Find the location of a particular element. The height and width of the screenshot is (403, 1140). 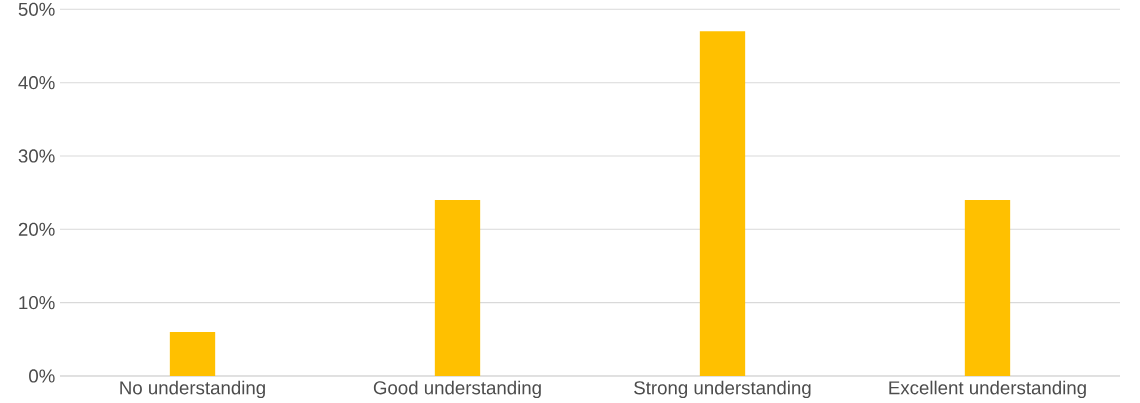

y-tick-label: 30% is located at coordinates (36, 156).